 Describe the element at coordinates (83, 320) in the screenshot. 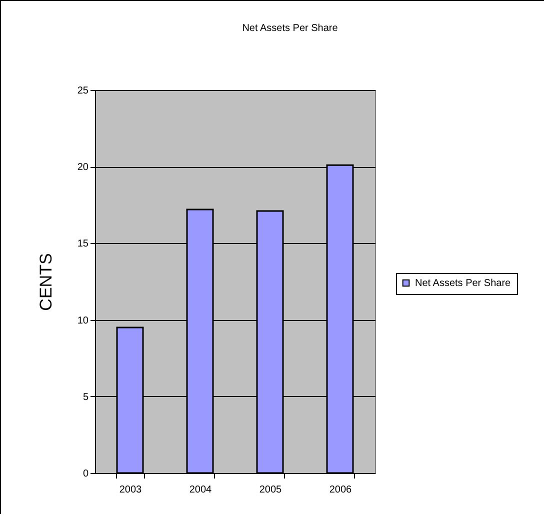

I see `y-tick-label: 10` at that location.